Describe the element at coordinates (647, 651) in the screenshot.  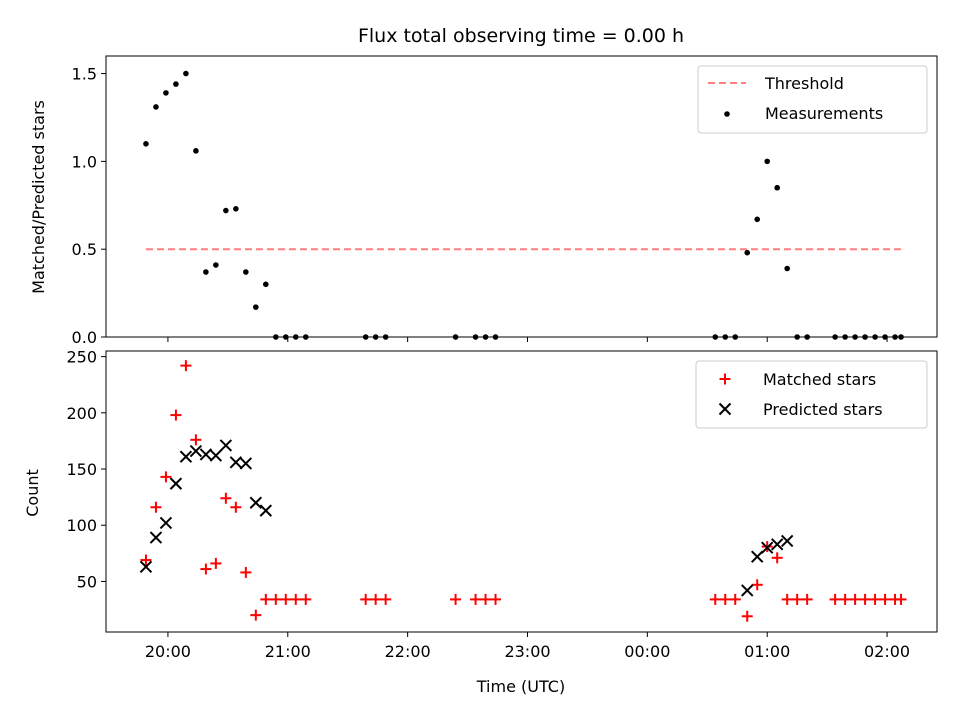
I see `x-tick-label: 00:00` at that location.